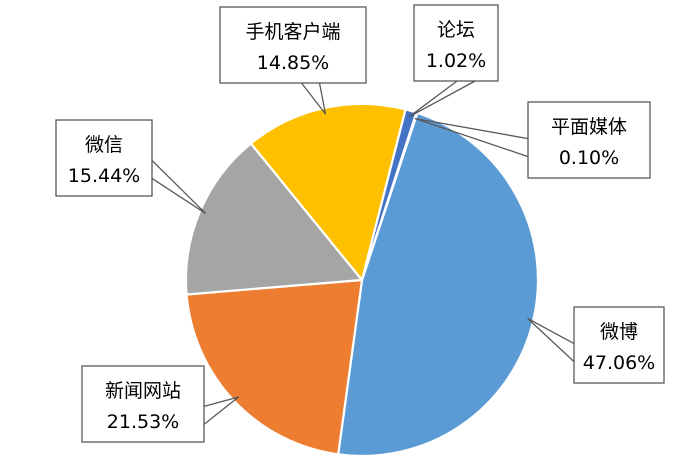 The width and height of the screenshot is (700, 460). I want to click on slice-value-label: 0.10%, so click(589, 158).